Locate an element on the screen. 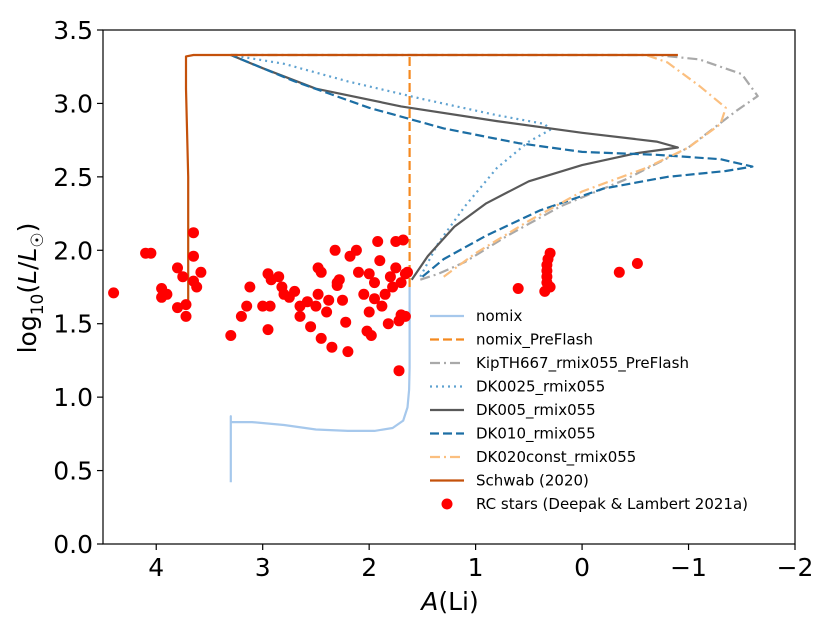 The image size is (830, 624). legend-label: DK0025_rmix055 is located at coordinates (540, 387).